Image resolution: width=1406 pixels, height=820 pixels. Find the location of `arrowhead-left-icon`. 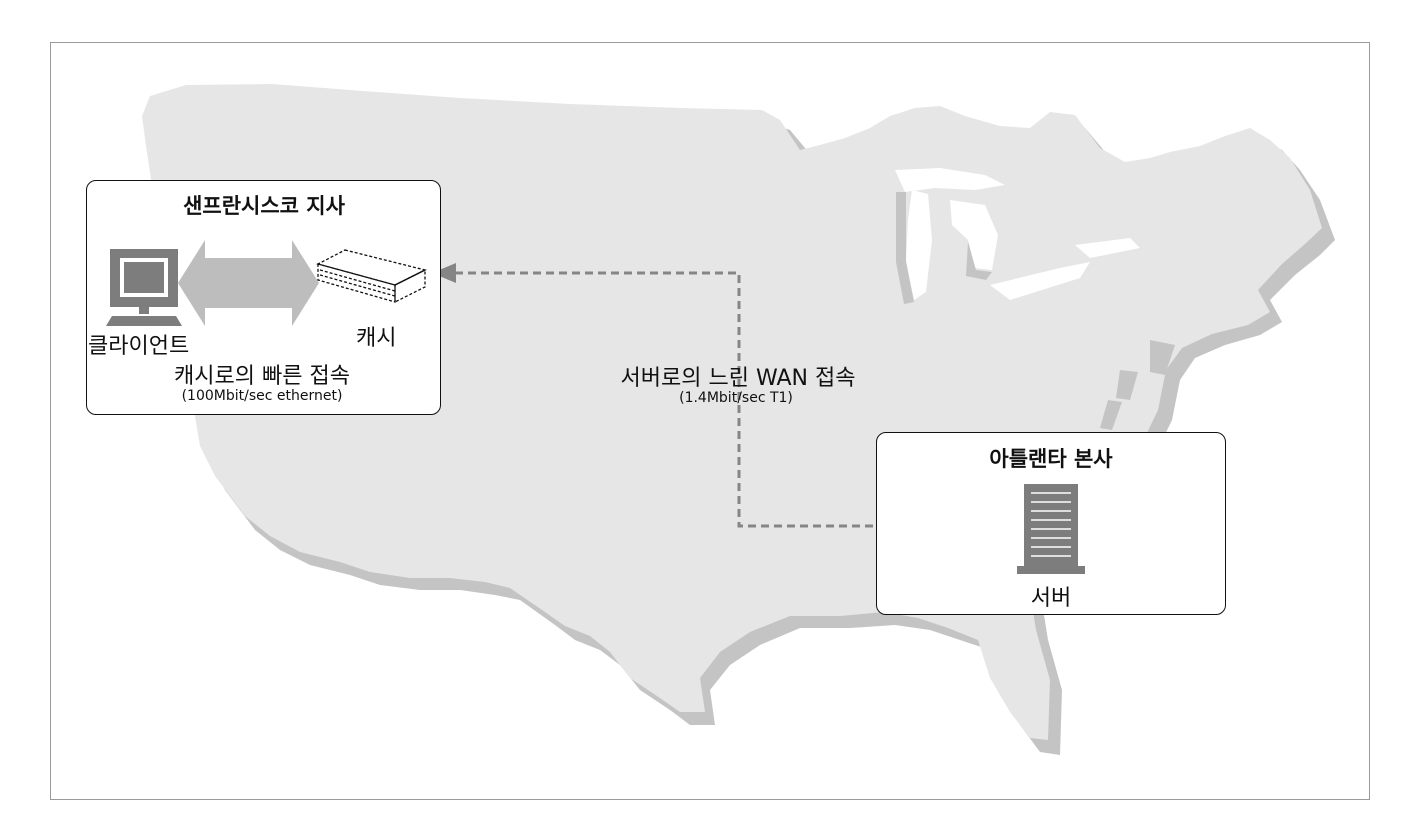

arrowhead-left-icon is located at coordinates (444, 273).